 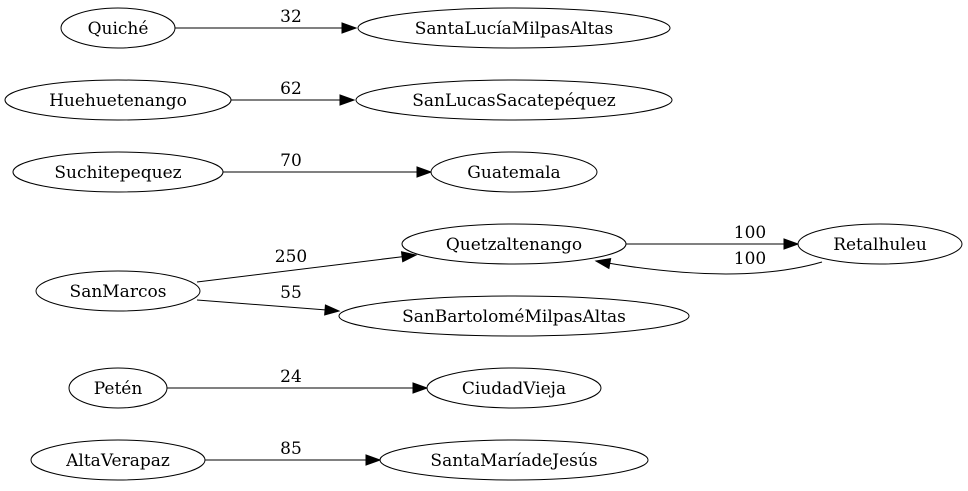 I want to click on node-sanbartolome: SanBartoloméMilpasAltas, so click(x=514, y=316).